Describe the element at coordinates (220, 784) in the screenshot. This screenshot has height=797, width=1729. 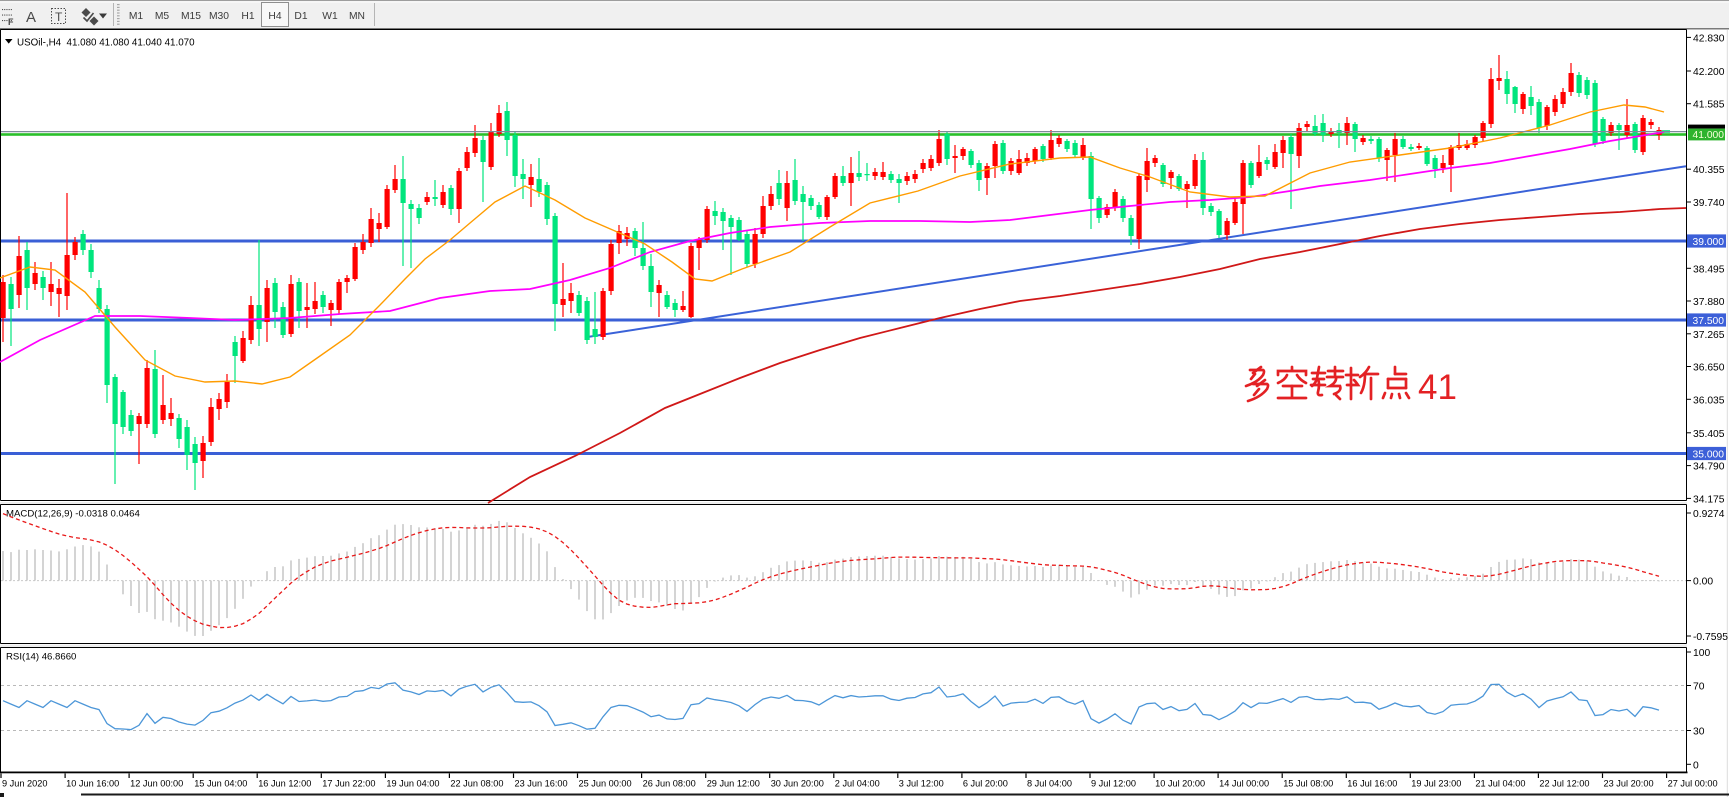
I see `svg-text: 15 Jun 04:00` at that location.